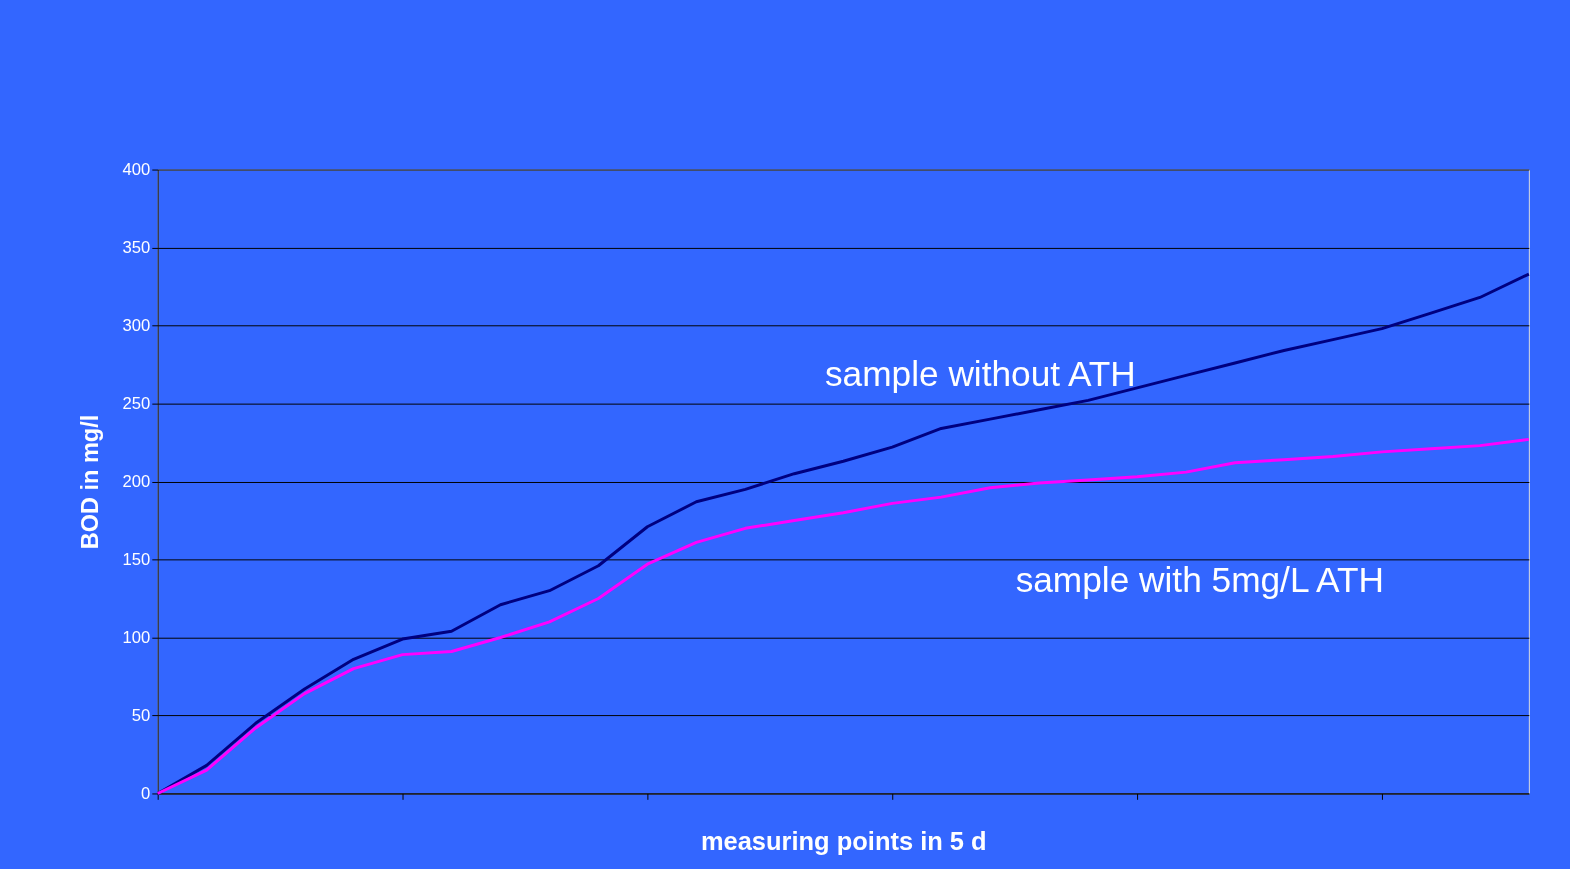  I want to click on y-tick-label: 300, so click(136, 325).